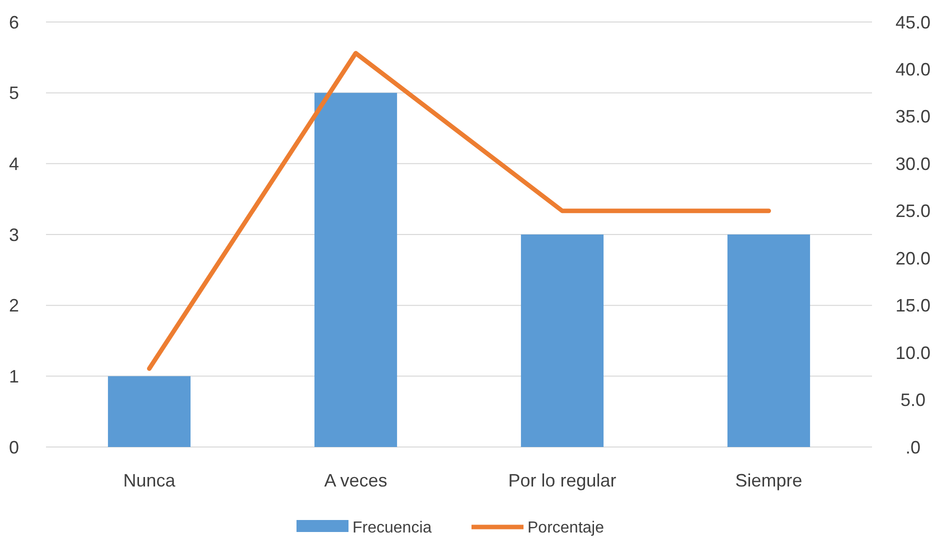  What do you see at coordinates (913, 258) in the screenshot?
I see `y2-tick-label: 20.0` at bounding box center [913, 258].